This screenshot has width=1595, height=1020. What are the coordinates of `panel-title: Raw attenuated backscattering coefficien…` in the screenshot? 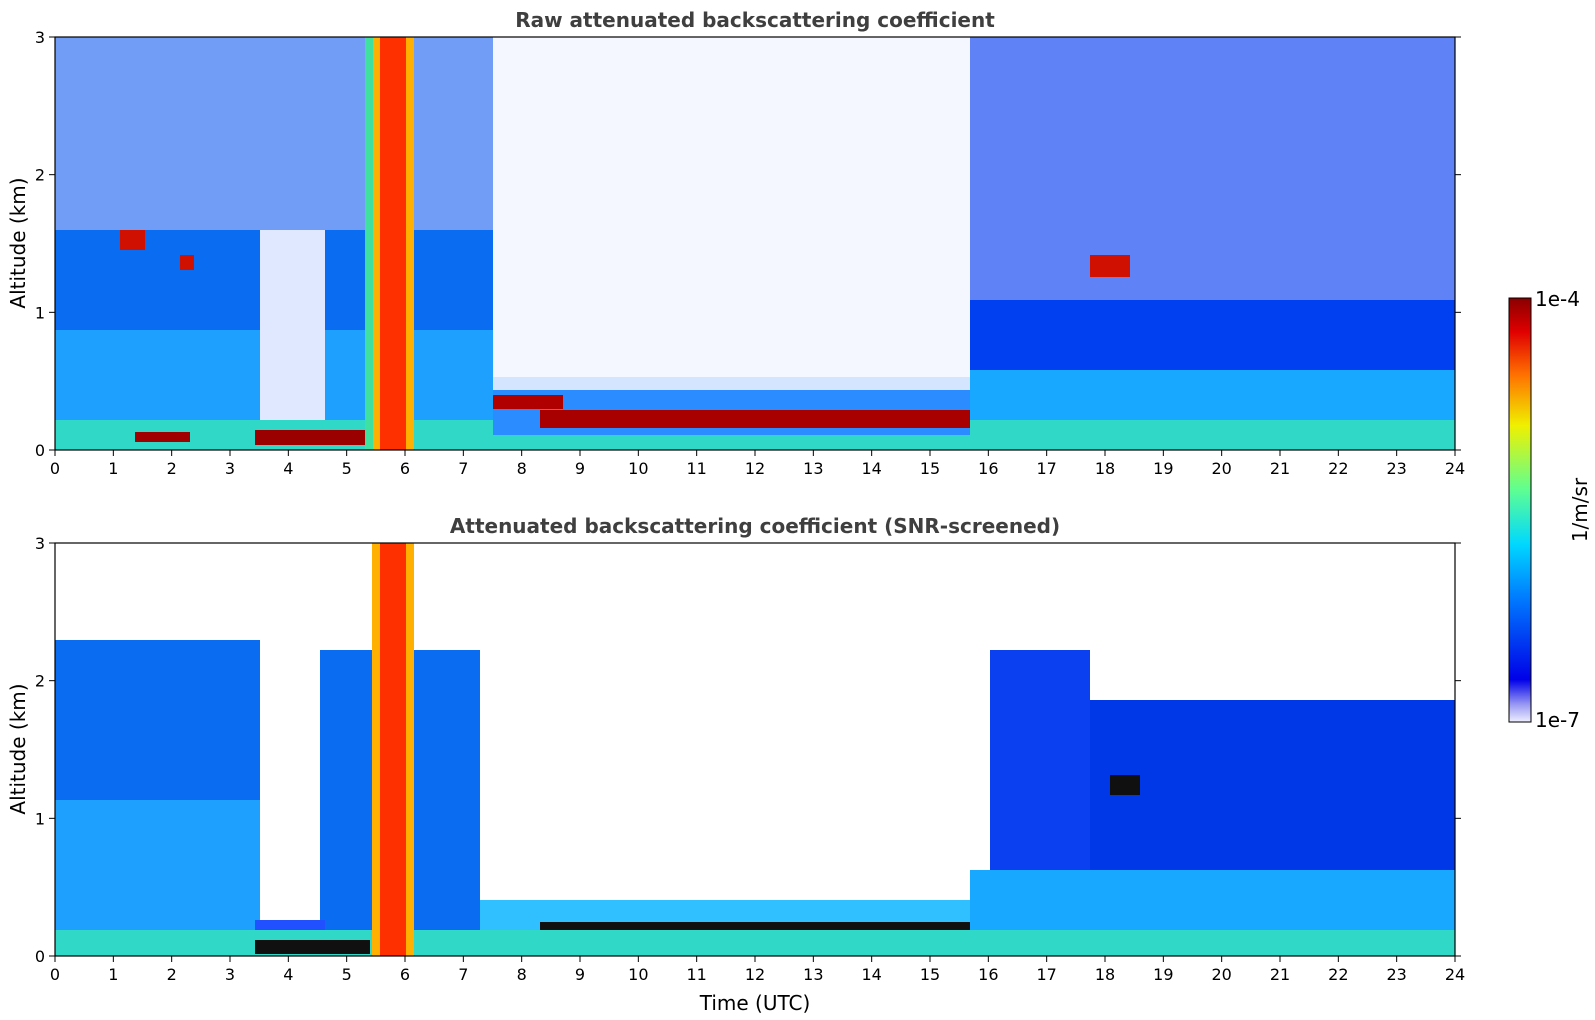 It's located at (755, 20).